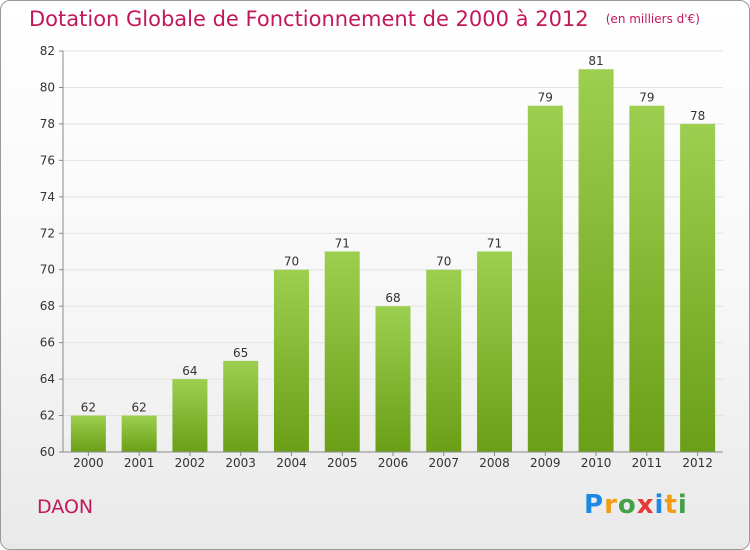 The height and width of the screenshot is (550, 750). I want to click on y-tick-label: 82, so click(47, 51).